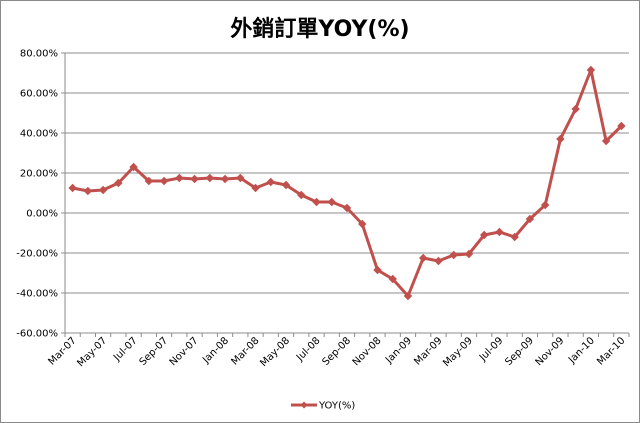 This screenshot has height=423, width=640. Describe the element at coordinates (304, 405) in the screenshot. I see `legend-marker` at that location.